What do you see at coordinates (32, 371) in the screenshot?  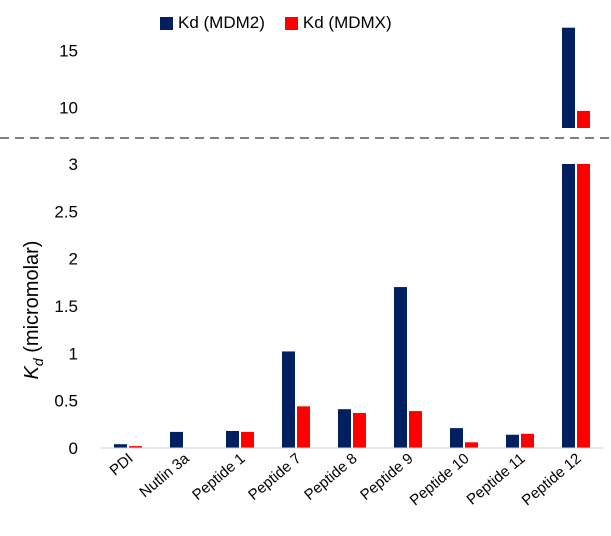 I see `y-axis-label-main: K` at bounding box center [32, 371].